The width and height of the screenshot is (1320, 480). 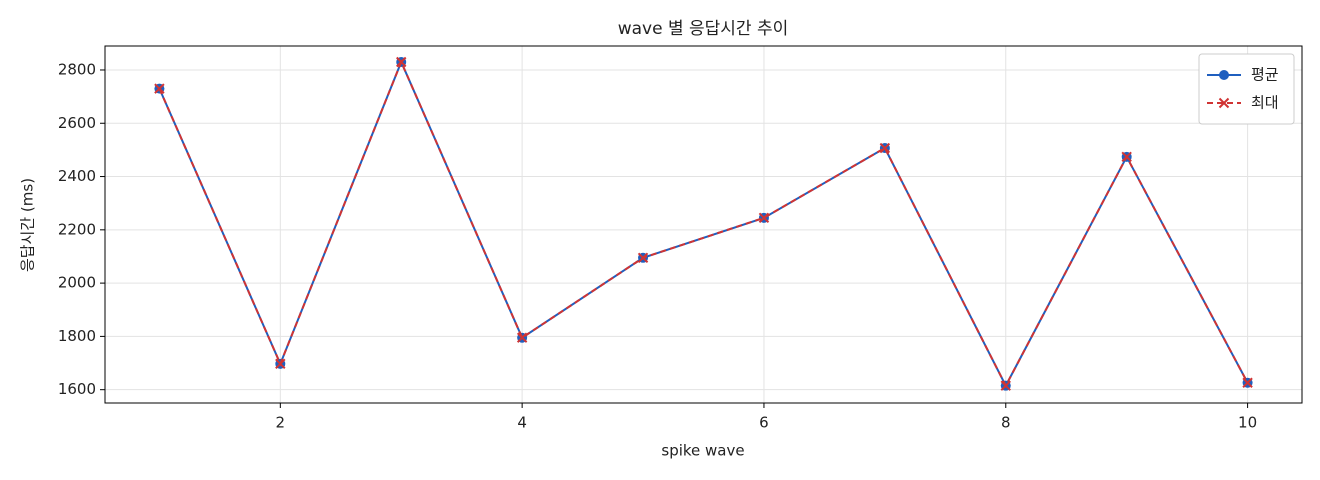 I want to click on legend-label: 평균, so click(x=1265, y=75).